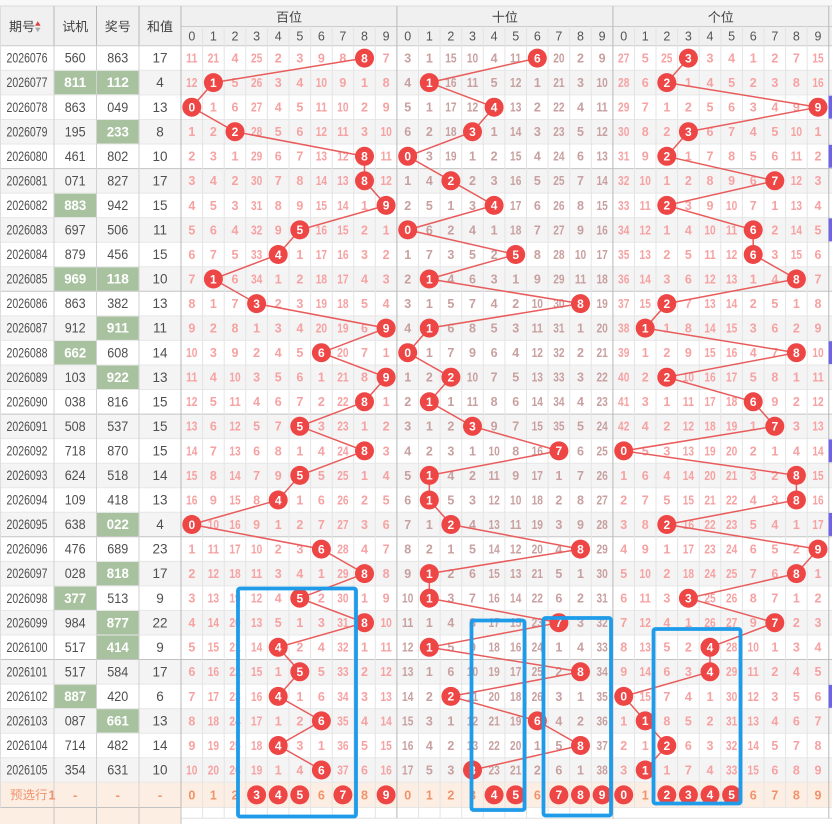 The image size is (832, 824). I want to click on svg-text: 34, so click(256, 279).